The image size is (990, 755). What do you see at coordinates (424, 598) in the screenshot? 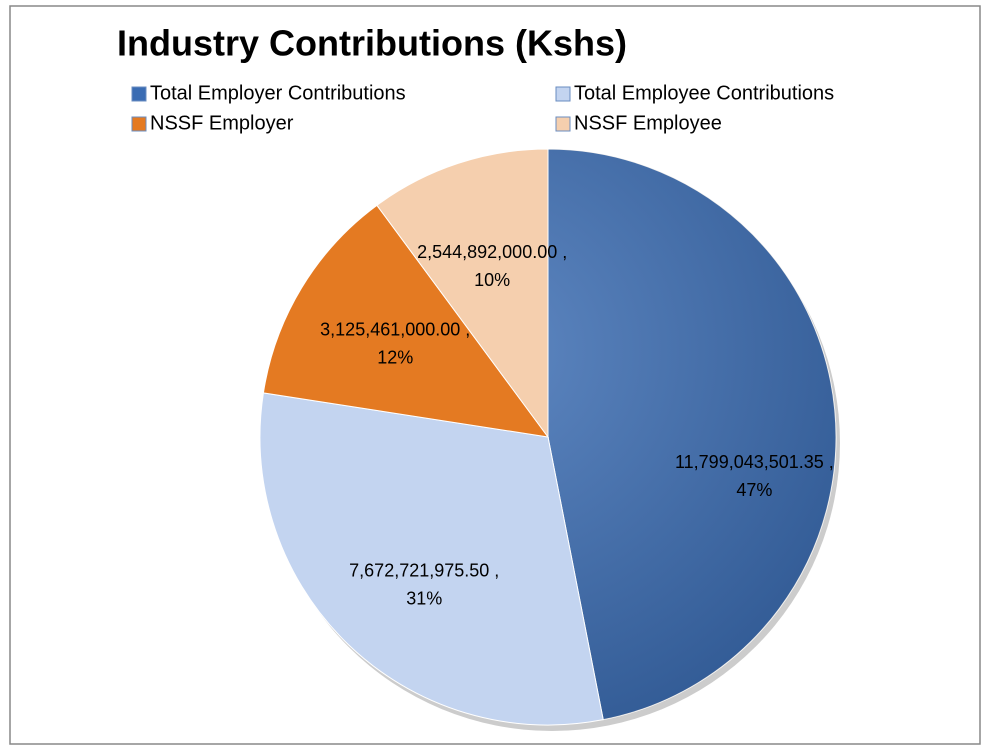
I see `percent-label: 31%` at bounding box center [424, 598].